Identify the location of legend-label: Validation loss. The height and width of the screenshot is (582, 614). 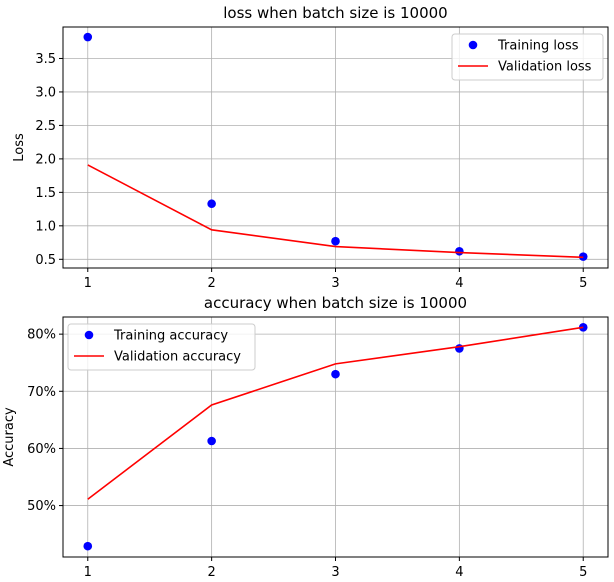
(545, 67).